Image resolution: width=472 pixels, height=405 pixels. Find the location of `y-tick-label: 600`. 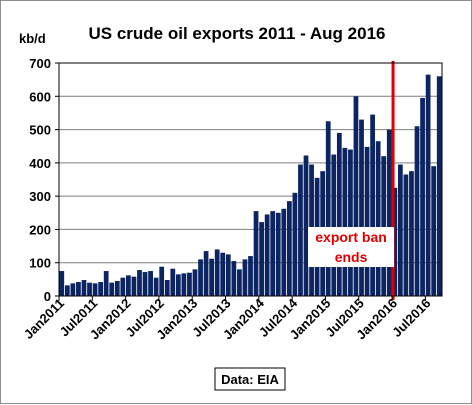

y-tick-label: 600 is located at coordinates (40, 96).